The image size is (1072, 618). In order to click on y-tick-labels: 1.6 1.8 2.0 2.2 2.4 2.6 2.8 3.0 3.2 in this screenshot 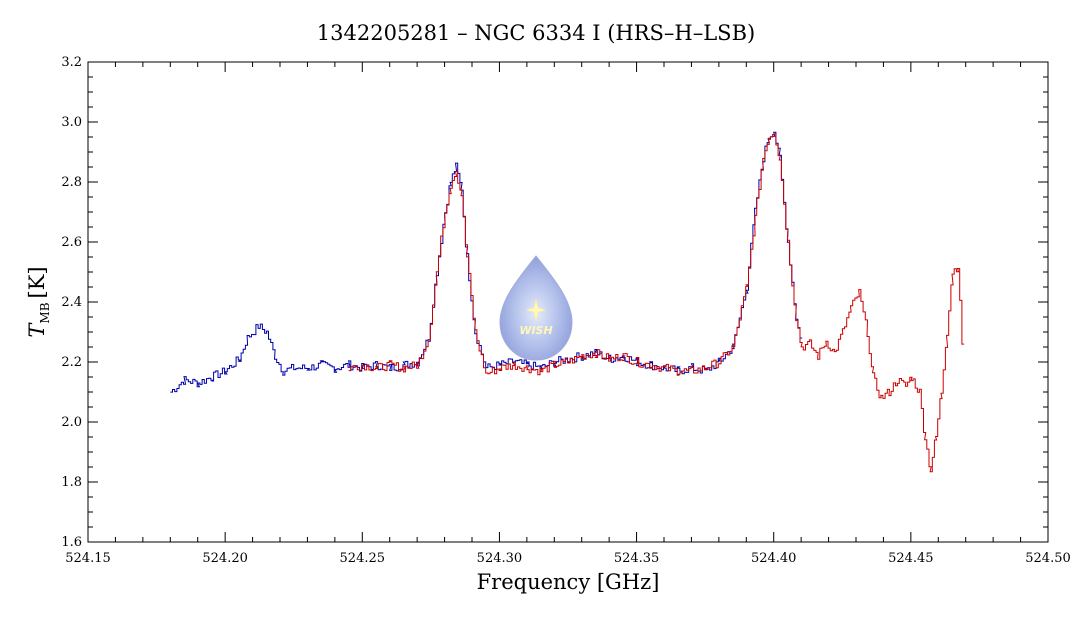, I will do `click(71, 302)`.